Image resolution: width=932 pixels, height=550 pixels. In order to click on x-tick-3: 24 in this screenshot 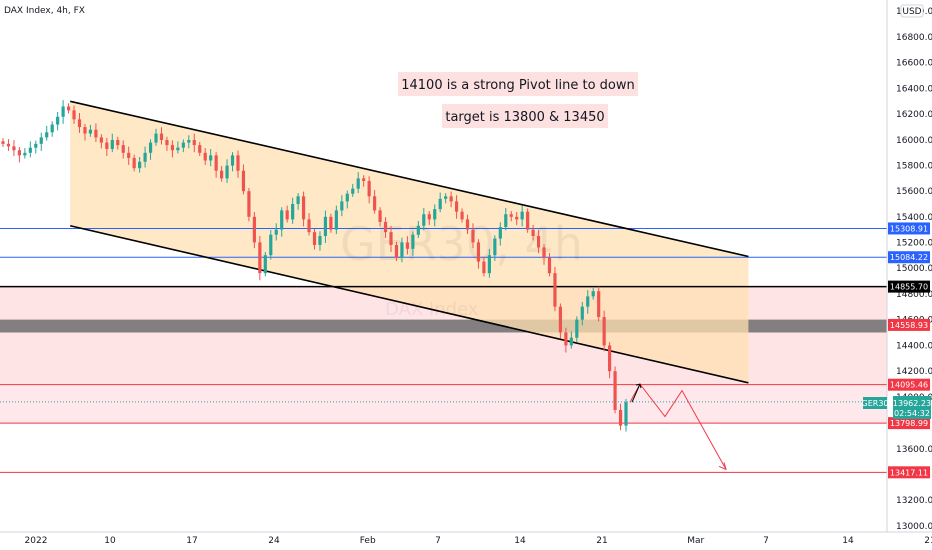, I will do `click(274, 541)`.